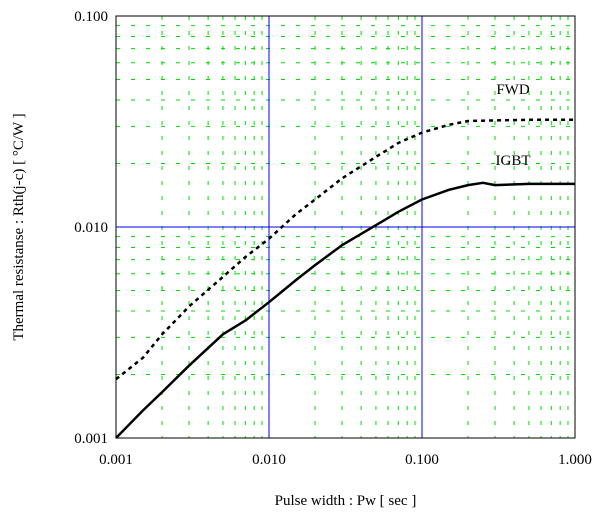 This screenshot has width=596, height=519. Describe the element at coordinates (91, 17) in the screenshot. I see `y-tick-label: 0.100` at that location.